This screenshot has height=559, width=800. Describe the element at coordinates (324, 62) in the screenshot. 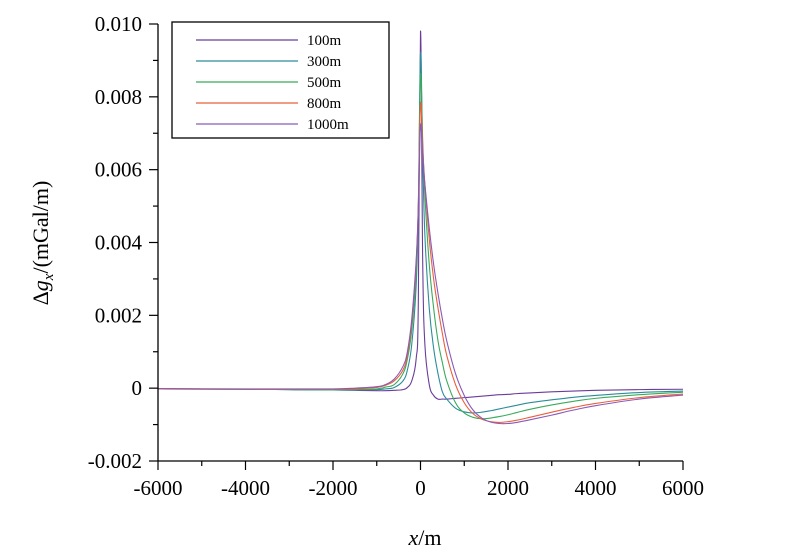

I see `legend-label: 300m` at that location.